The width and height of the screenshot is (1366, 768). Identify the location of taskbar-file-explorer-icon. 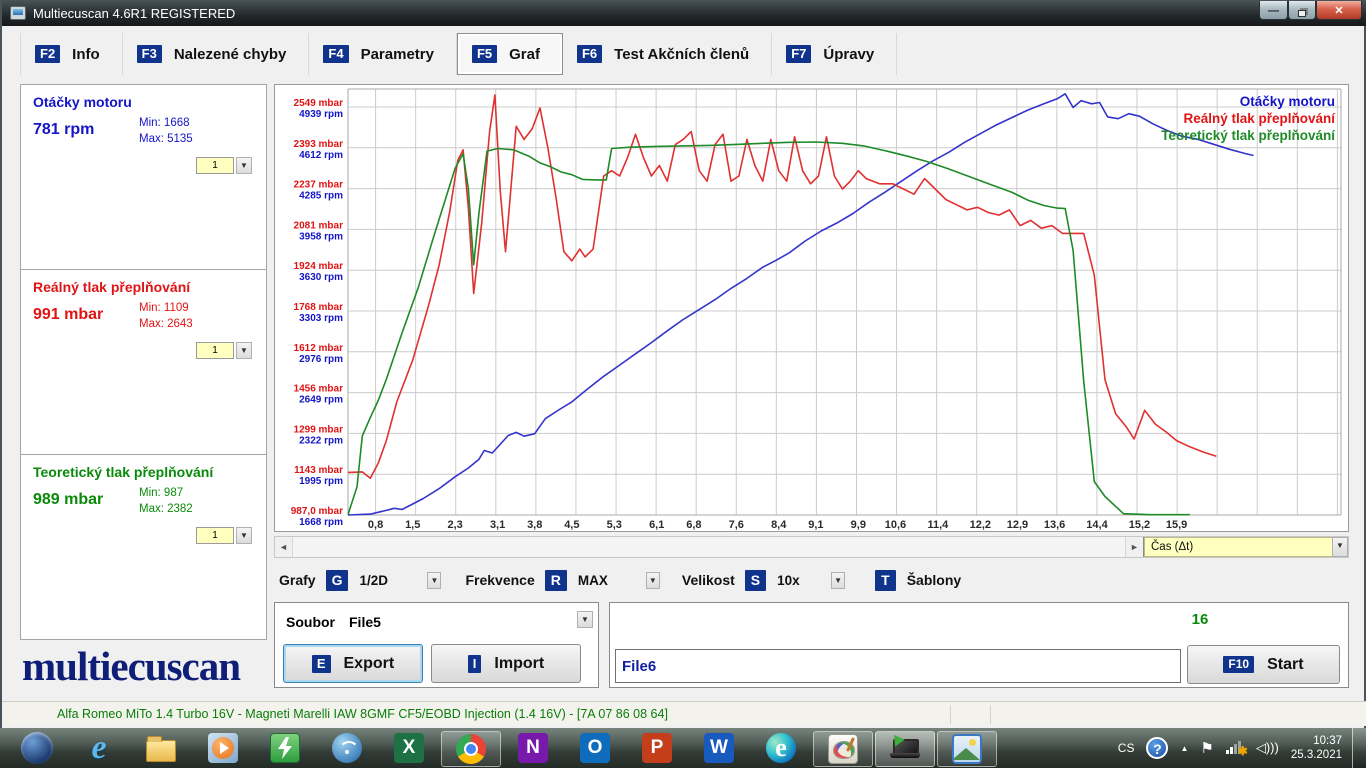
(161, 748).